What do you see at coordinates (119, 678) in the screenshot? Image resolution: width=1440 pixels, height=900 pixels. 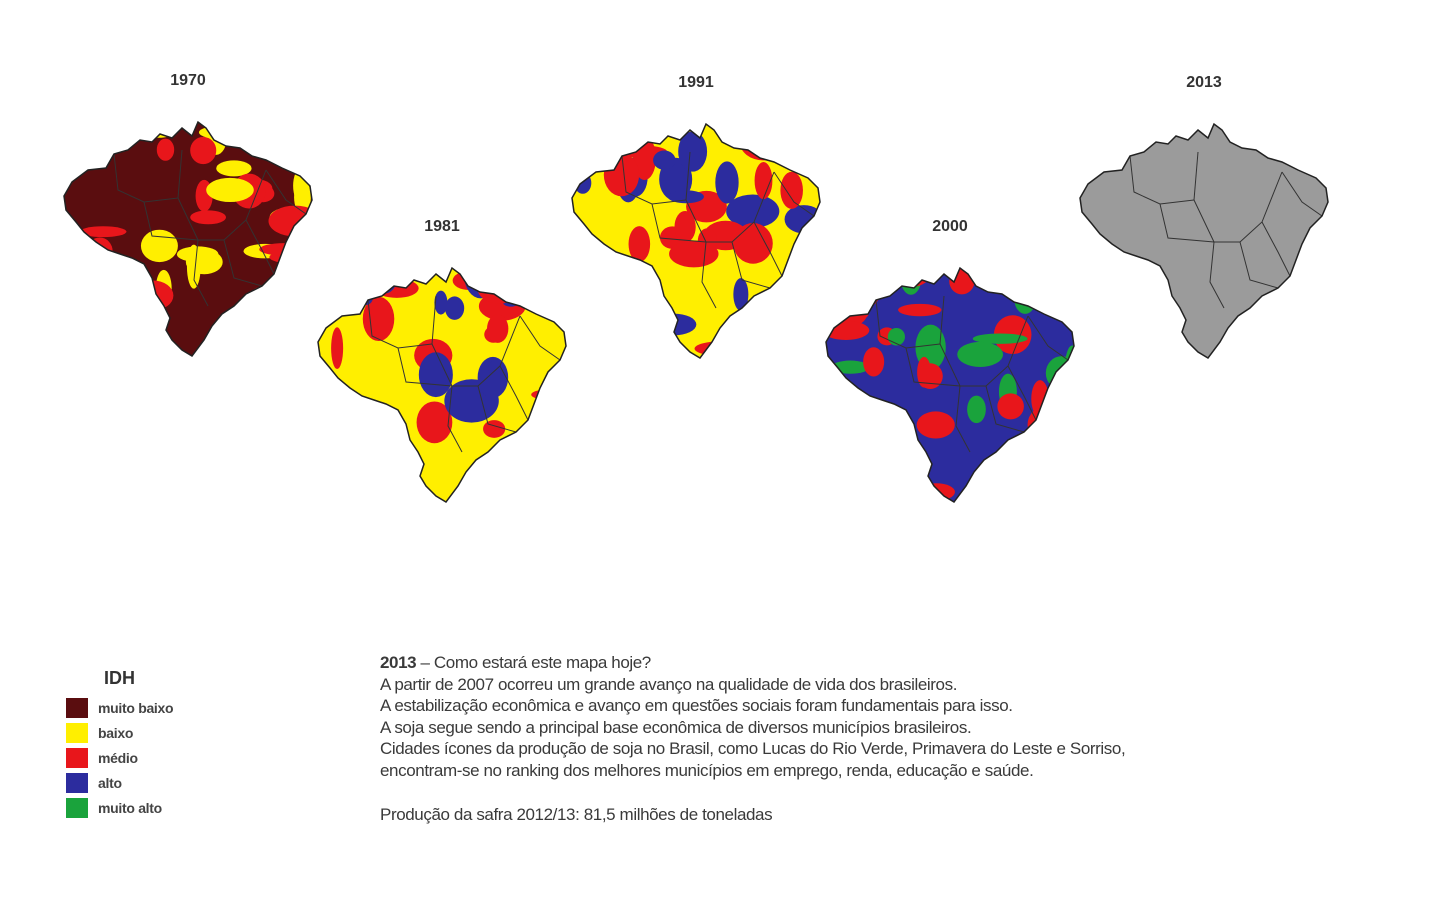 I see `legend-title: IDH` at bounding box center [119, 678].